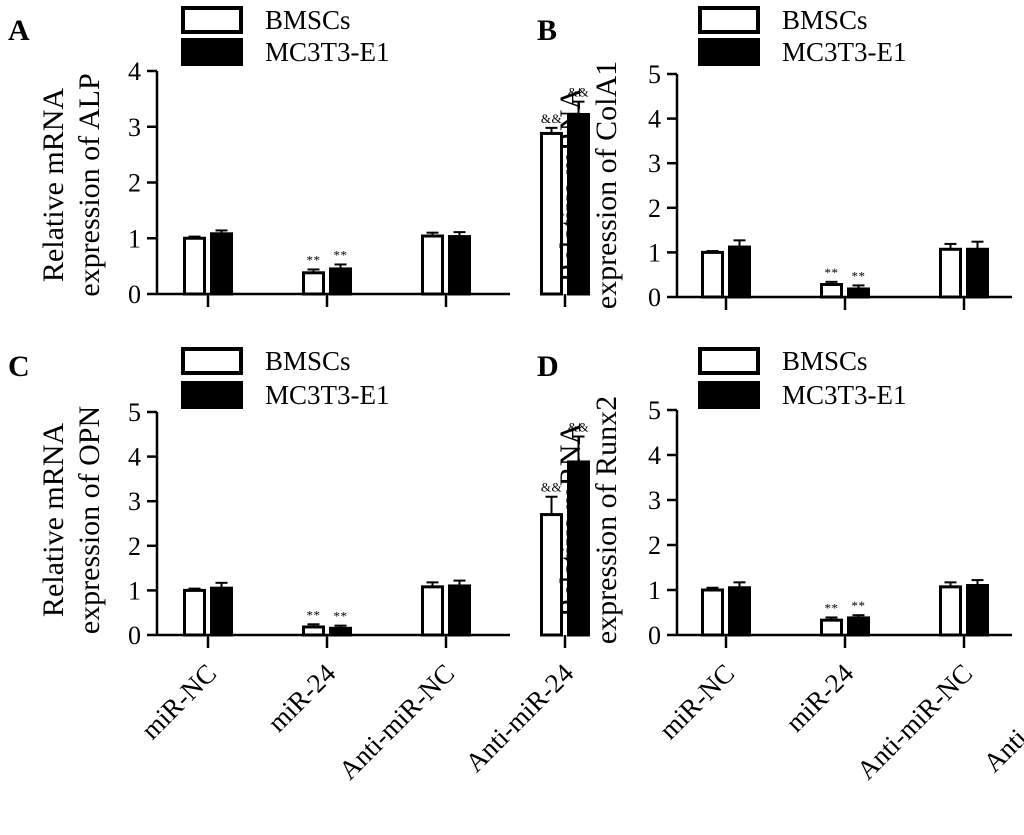 Image resolution: width=1024 pixels, height=835 pixels. What do you see at coordinates (606, 520) in the screenshot?
I see `y-axis-label-line-2: expression of Runx2` at bounding box center [606, 520].